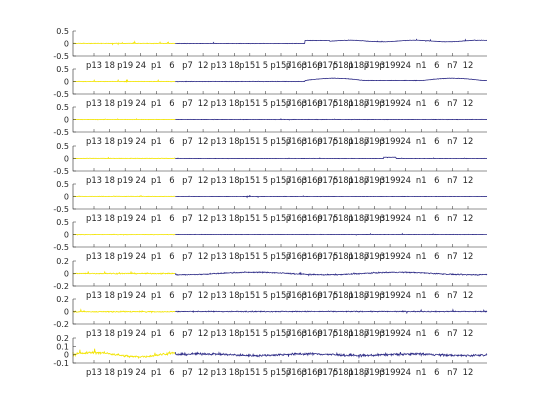  I want to click on y-tick-label: 0.1, so click(62, 346).